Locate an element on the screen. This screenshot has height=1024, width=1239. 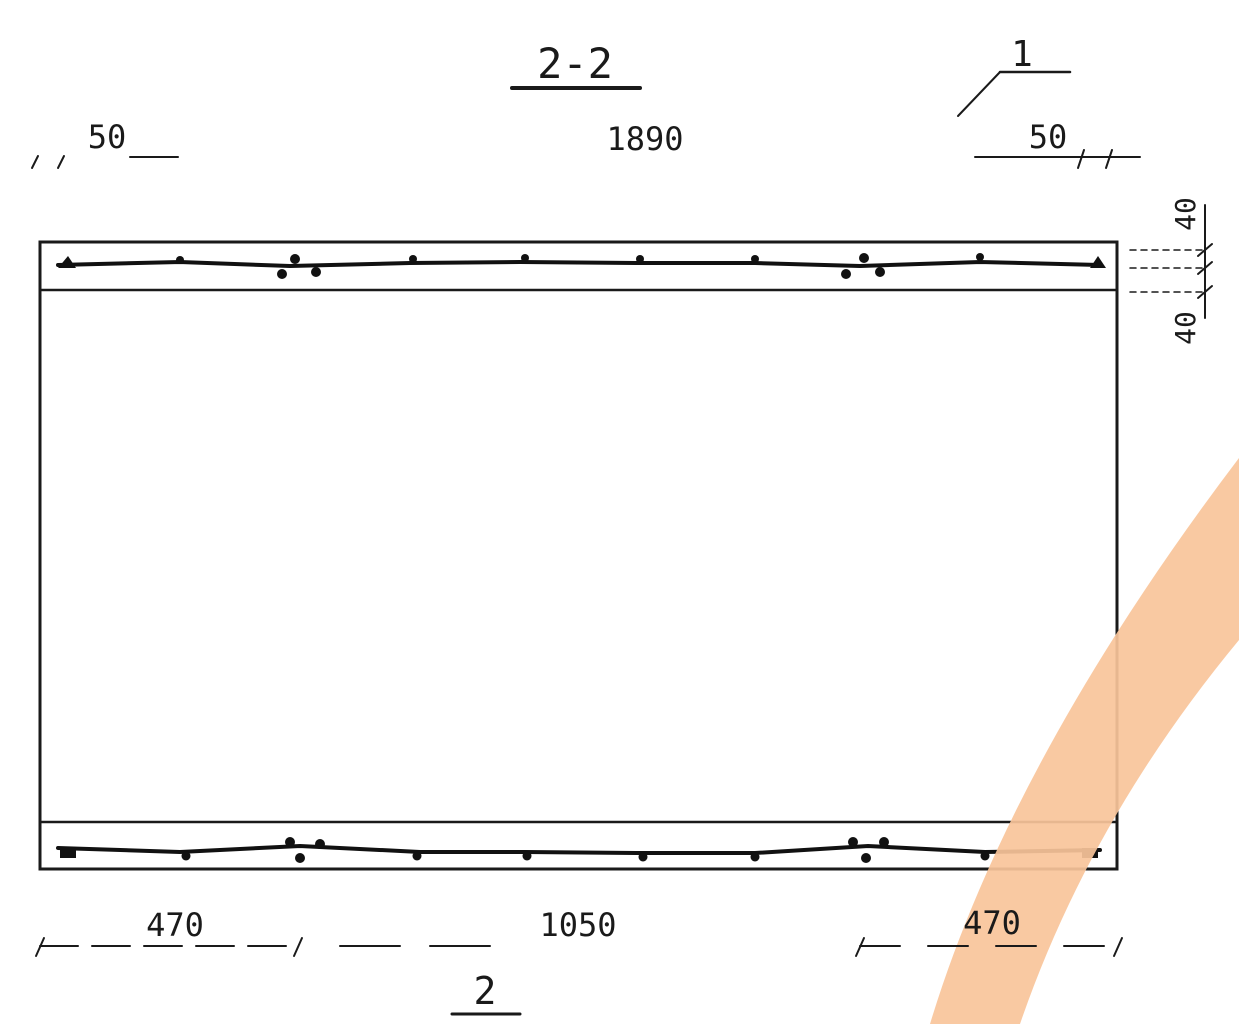
top-rebar is located at coordinates (579, 264).